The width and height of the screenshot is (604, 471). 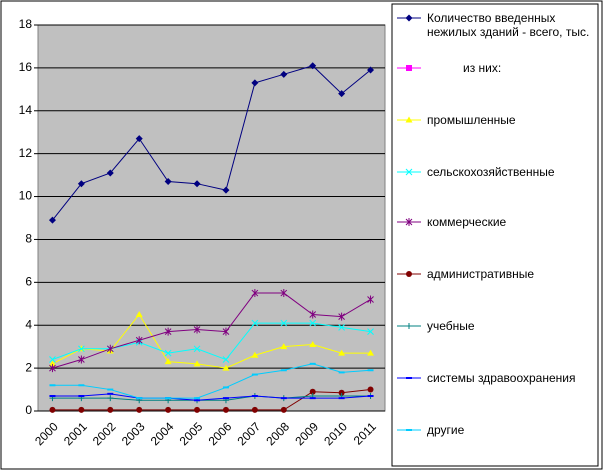 I want to click on y-tick-label: 12, so click(x=26, y=153).